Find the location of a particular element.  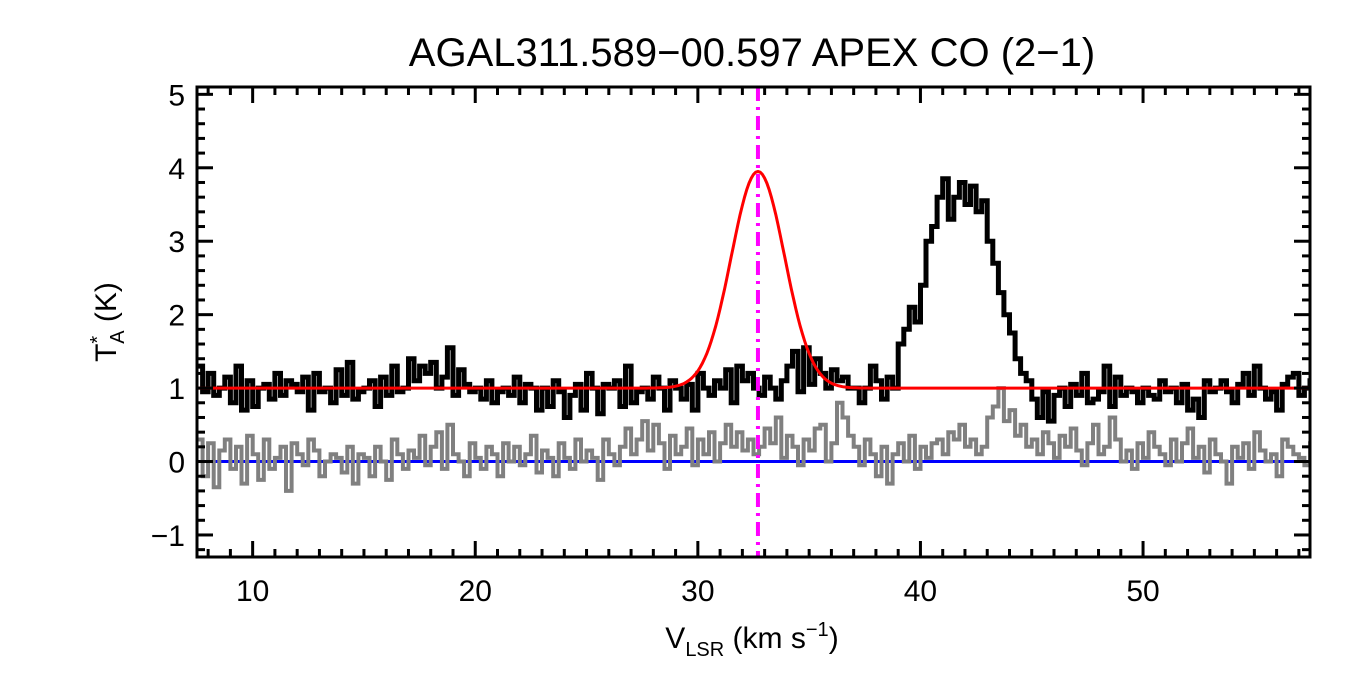

y-tick-label: 0 is located at coordinates (176, 463).